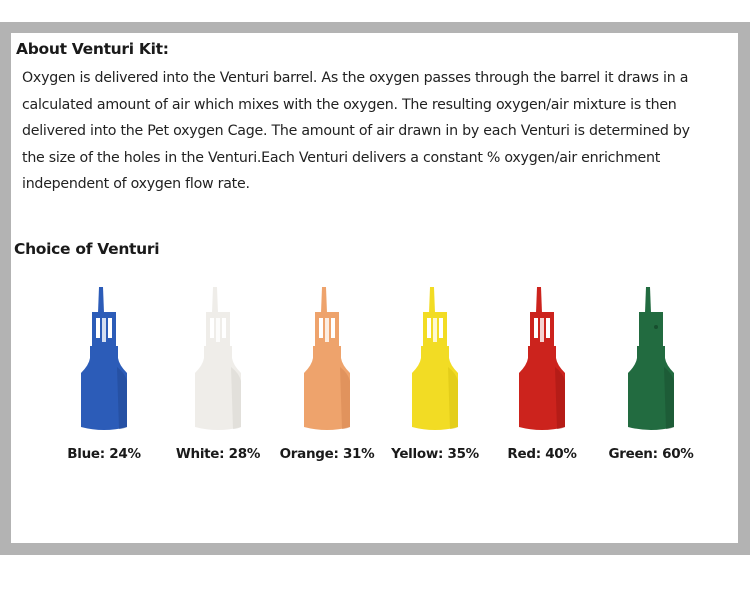  What do you see at coordinates (435, 454) in the screenshot?
I see `venturi-label: Yellow: 35%` at bounding box center [435, 454].